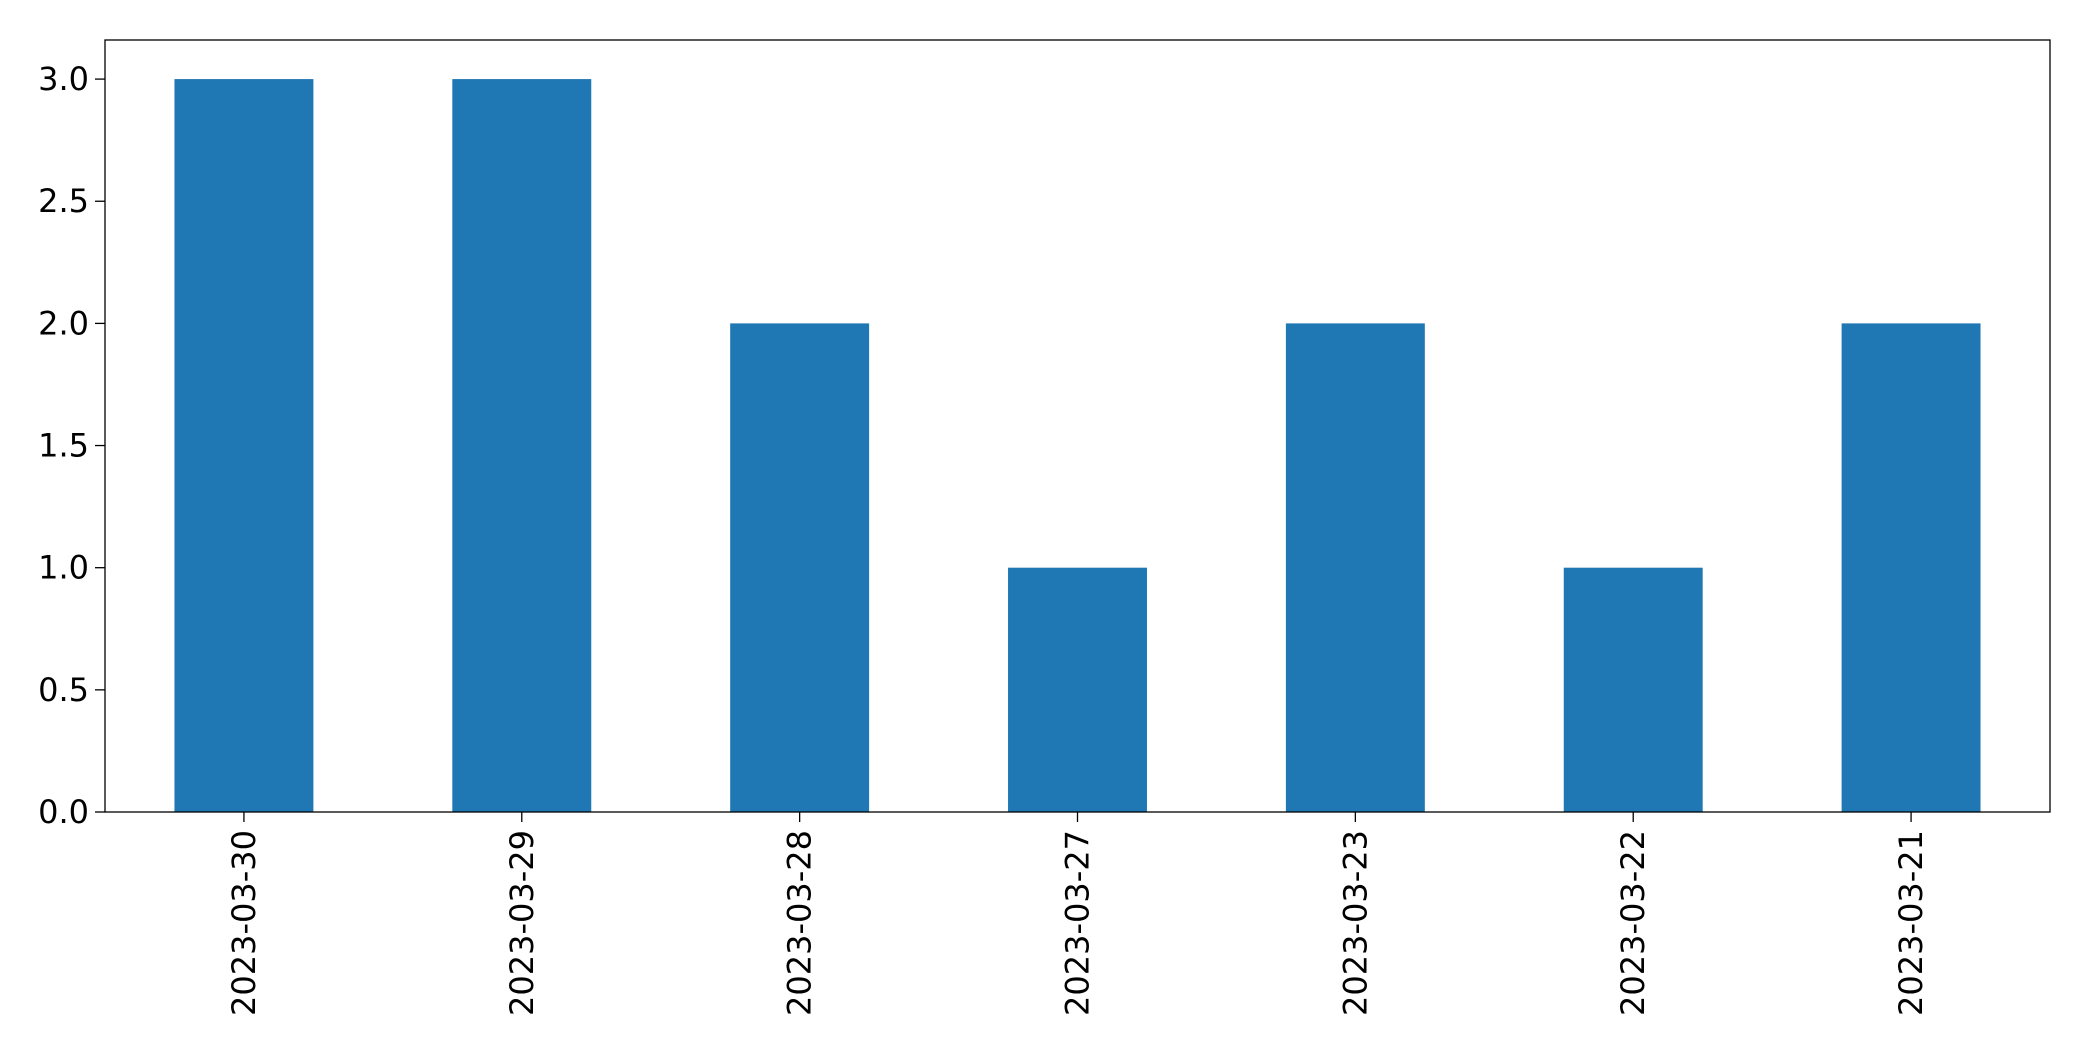 This screenshot has height=1061, width=2082. I want to click on y-tick-label: 2.5, so click(63, 201).